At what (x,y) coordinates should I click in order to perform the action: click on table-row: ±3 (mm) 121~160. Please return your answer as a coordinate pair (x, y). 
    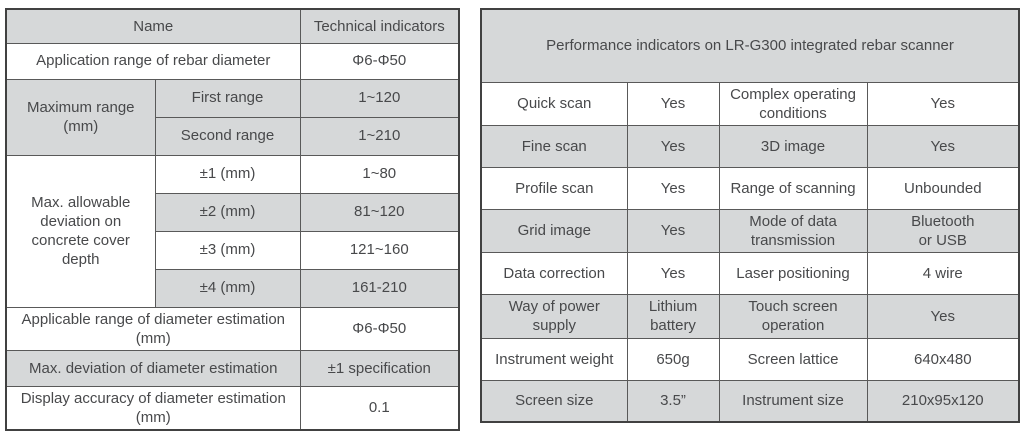
    Looking at the image, I should click on (233, 250).